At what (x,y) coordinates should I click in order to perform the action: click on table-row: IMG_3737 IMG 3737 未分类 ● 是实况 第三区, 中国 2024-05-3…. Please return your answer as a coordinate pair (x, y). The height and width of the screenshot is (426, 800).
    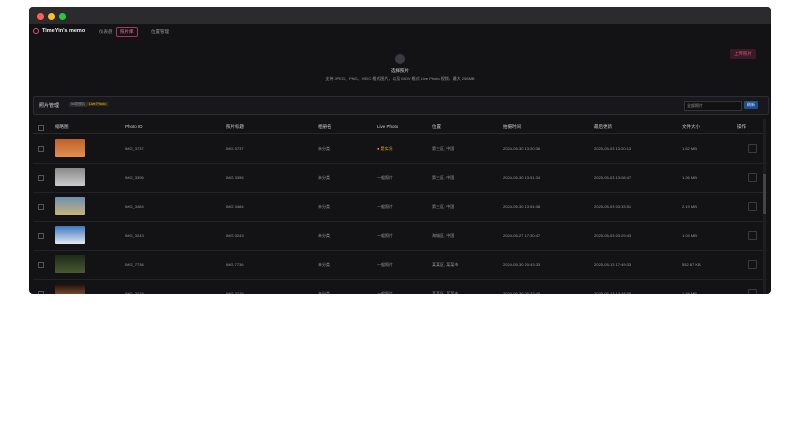
    Looking at the image, I should click on (400, 149).